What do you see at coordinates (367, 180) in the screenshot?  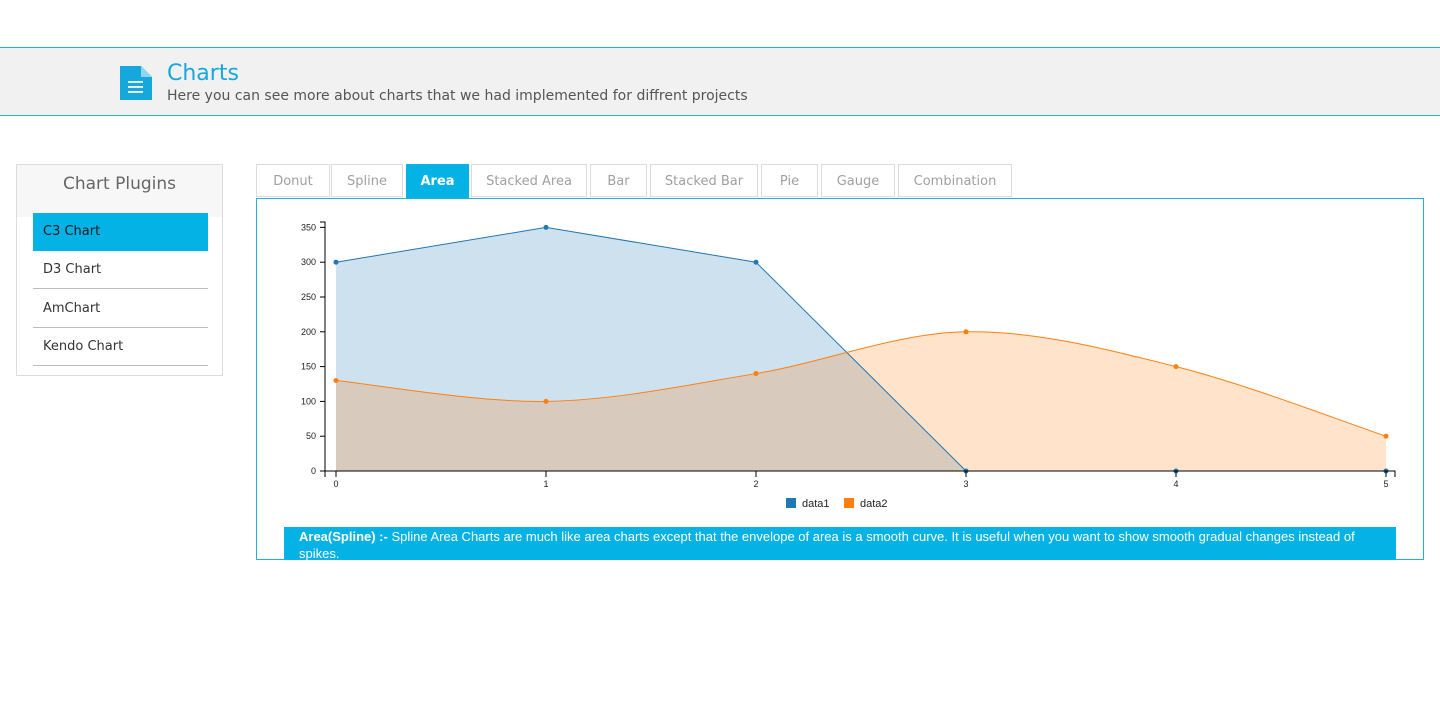 I see `tab-spline: Spline` at bounding box center [367, 180].